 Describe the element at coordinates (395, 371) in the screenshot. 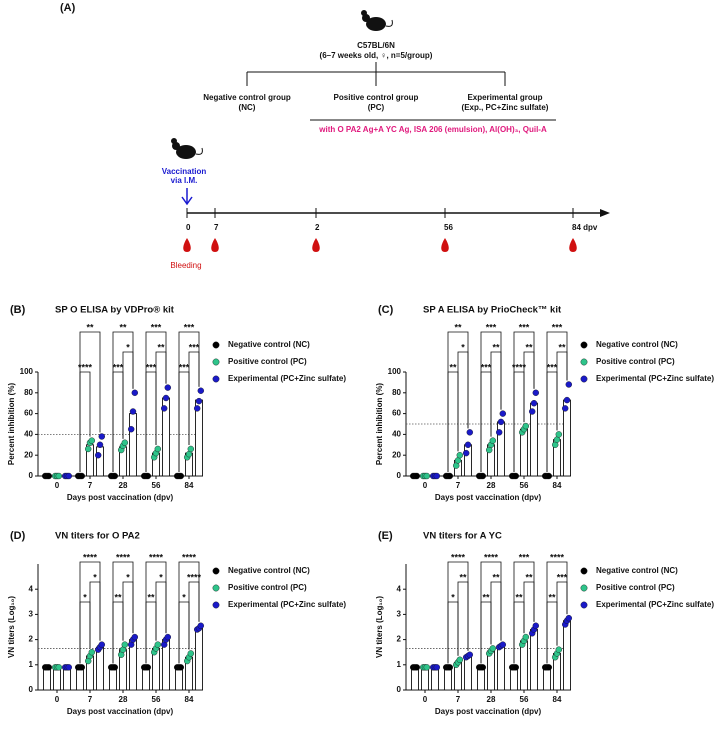

I see `y-tick-label: 100` at that location.